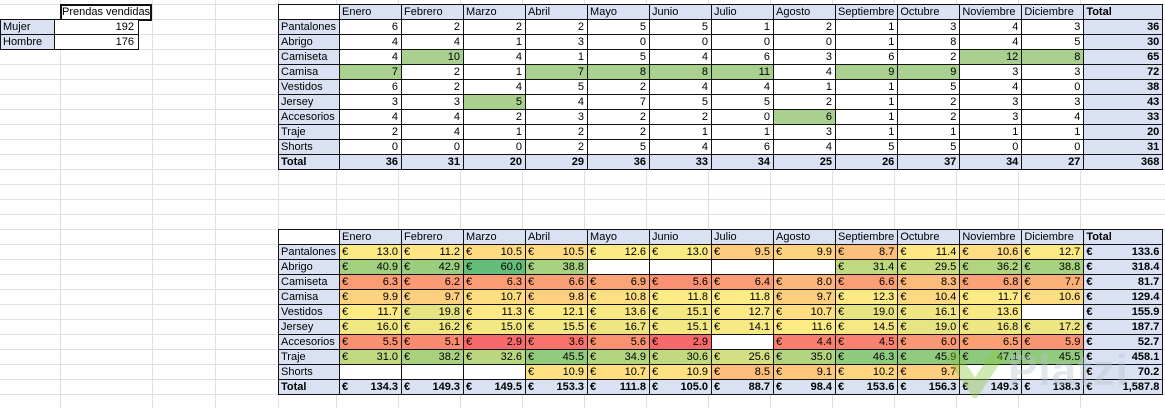  What do you see at coordinates (929, 312) in the screenshot?
I see `cell: €16.1` at bounding box center [929, 312].